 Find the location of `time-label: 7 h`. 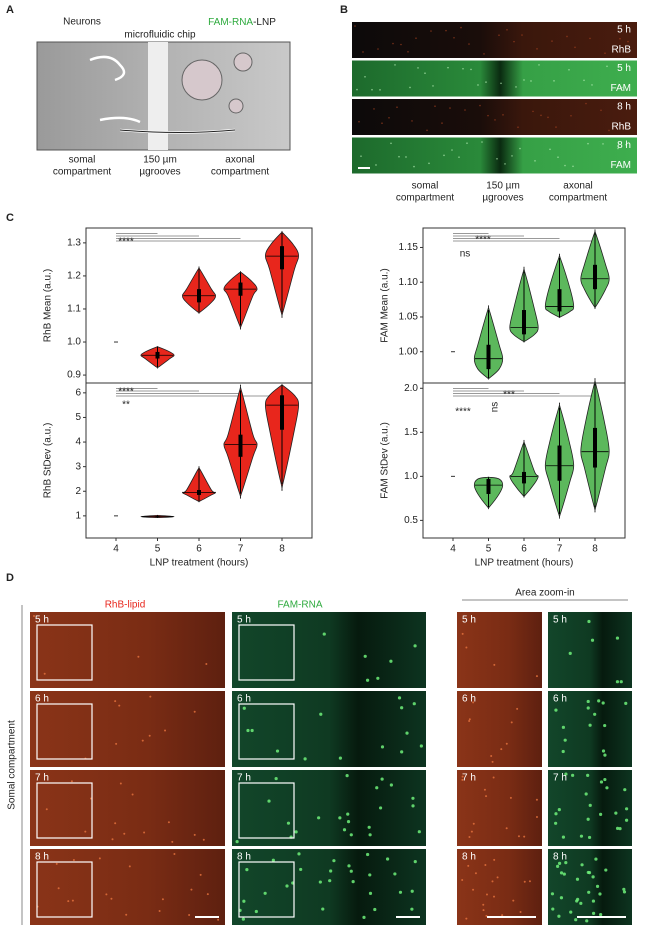

time-label: 7 h is located at coordinates (469, 778).